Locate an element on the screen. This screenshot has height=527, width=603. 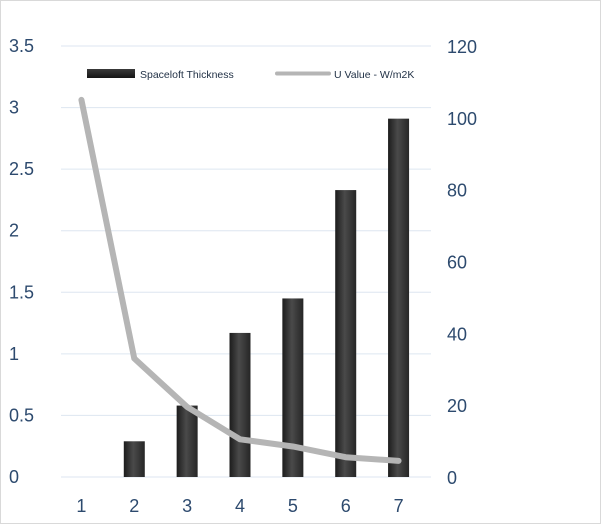
left-axis-tick-label: 3.5 is located at coordinates (21, 46).